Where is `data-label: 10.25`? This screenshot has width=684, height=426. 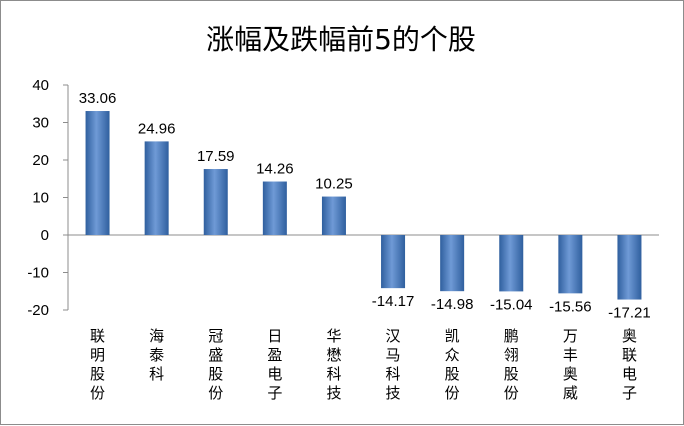 data-label: 10.25 is located at coordinates (334, 184).